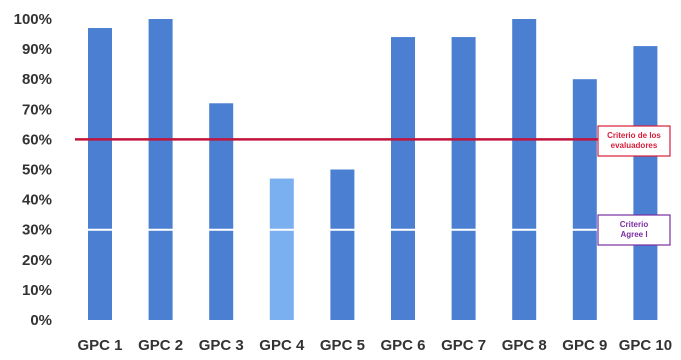 This screenshot has width=681, height=360. I want to click on x-category-label: GPC 7, so click(463, 345).